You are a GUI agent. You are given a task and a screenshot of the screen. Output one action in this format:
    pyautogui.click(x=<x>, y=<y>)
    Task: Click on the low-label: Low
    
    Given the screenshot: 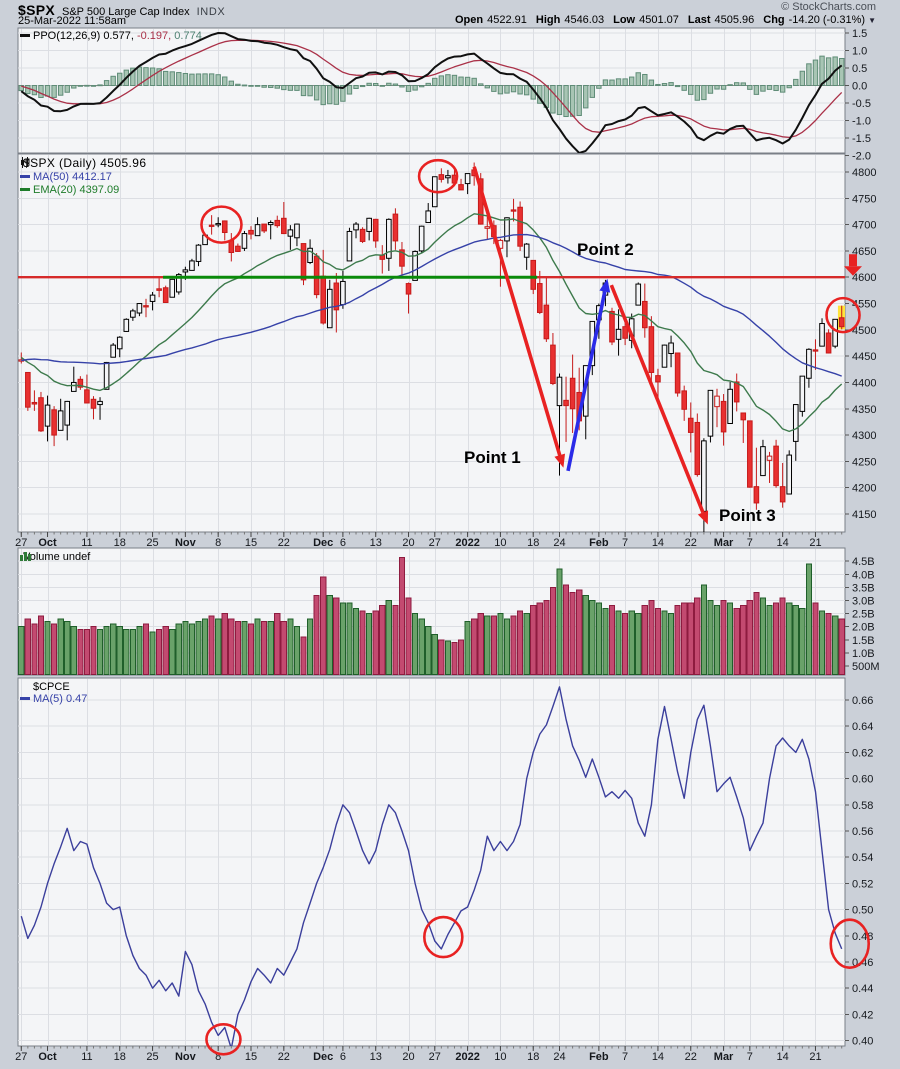 What is the action you would take?
    pyautogui.click(x=624, y=20)
    